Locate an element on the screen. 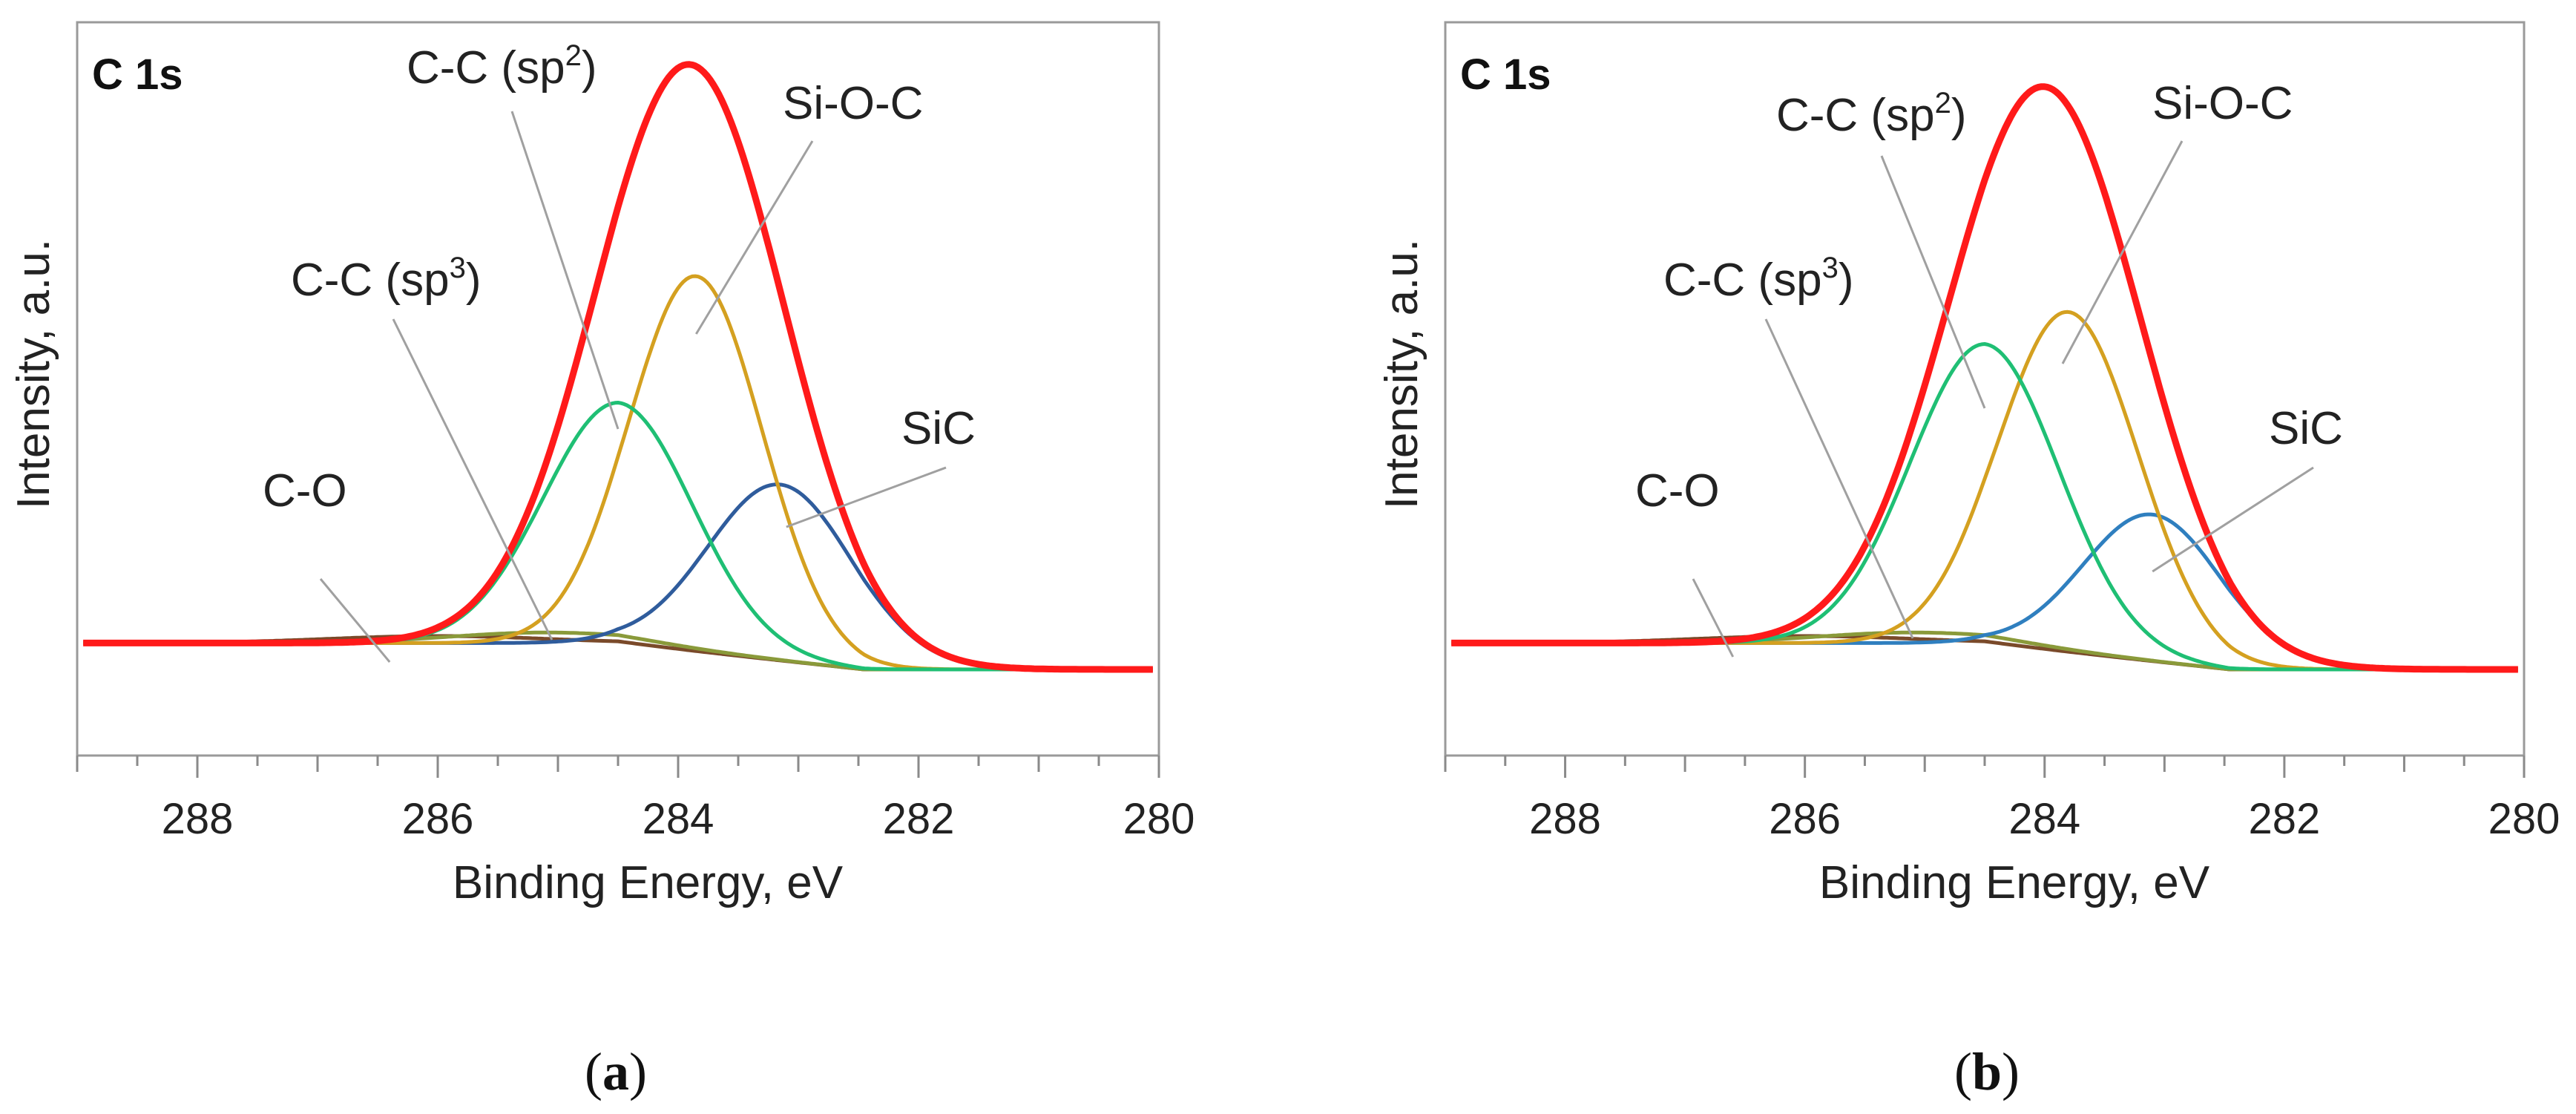 The image size is (2576, 1114). panel-label: (a) is located at coordinates (616, 1071).